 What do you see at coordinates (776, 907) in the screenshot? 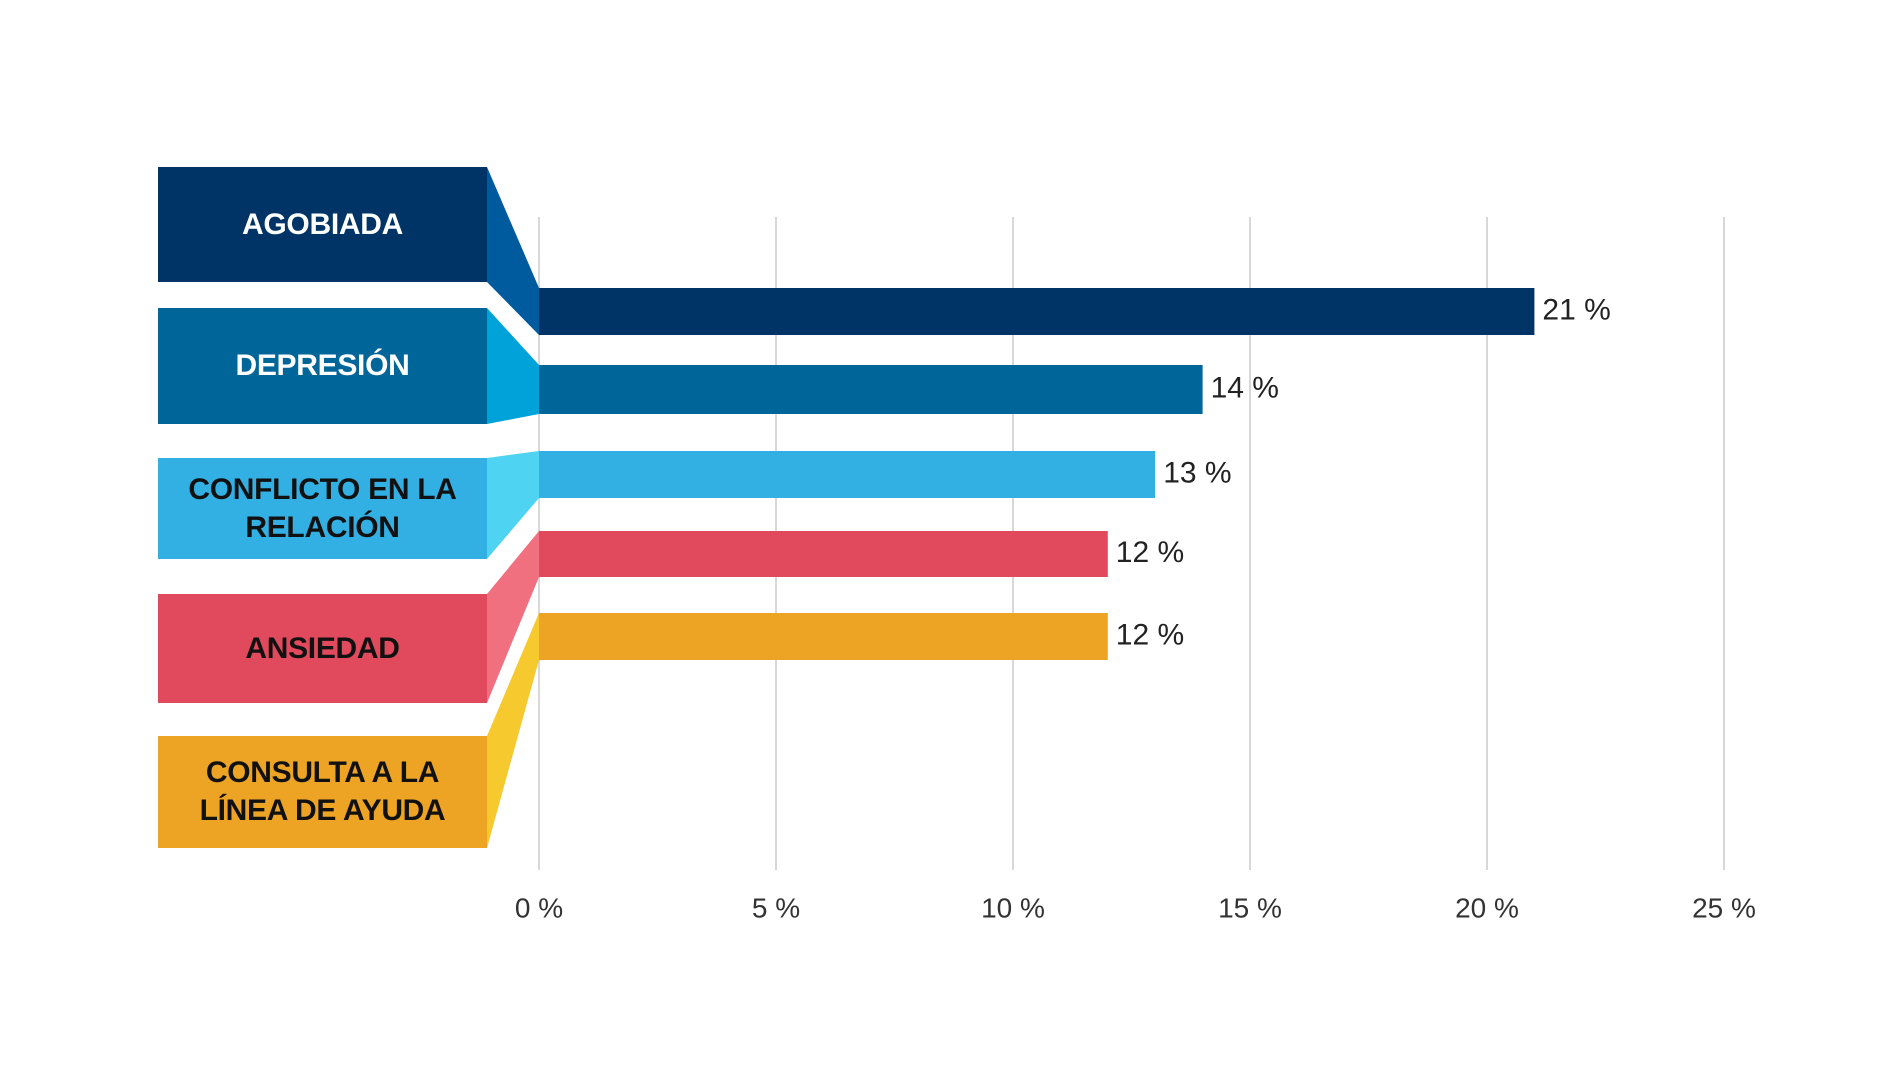
I see `x-tick-label: 5 %` at bounding box center [776, 907].